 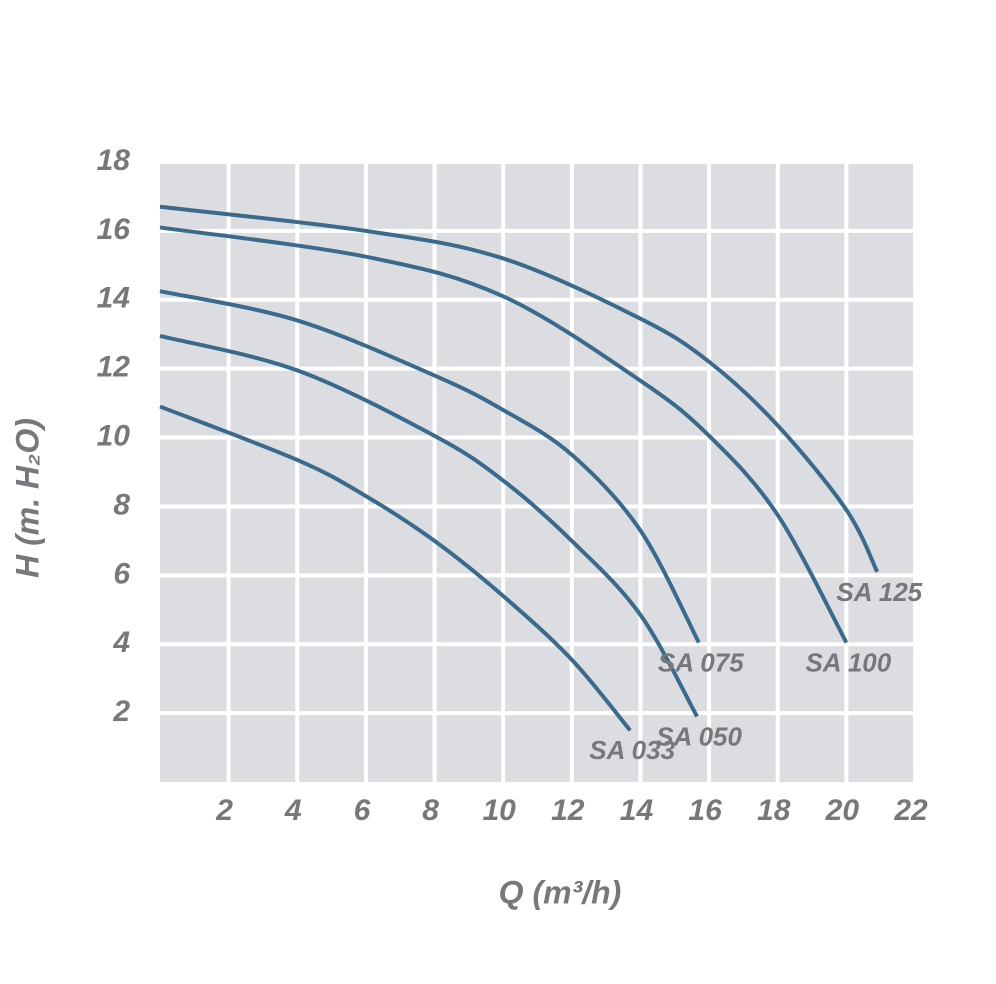 I want to click on y-tick-label: 16, so click(x=114, y=229).